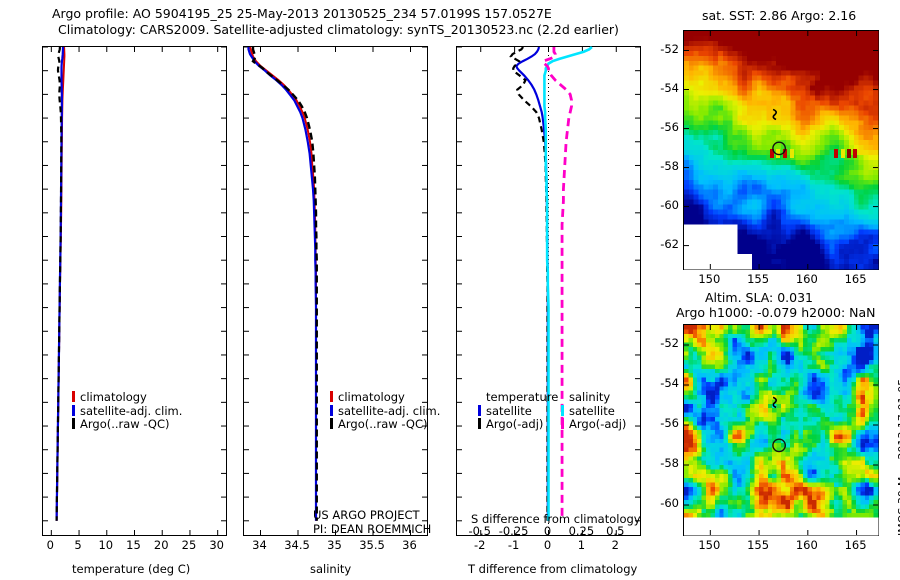 The width and height of the screenshot is (900, 580). I want to click on legend-swatch-satellite-adj-clim-sal, so click(331, 410).